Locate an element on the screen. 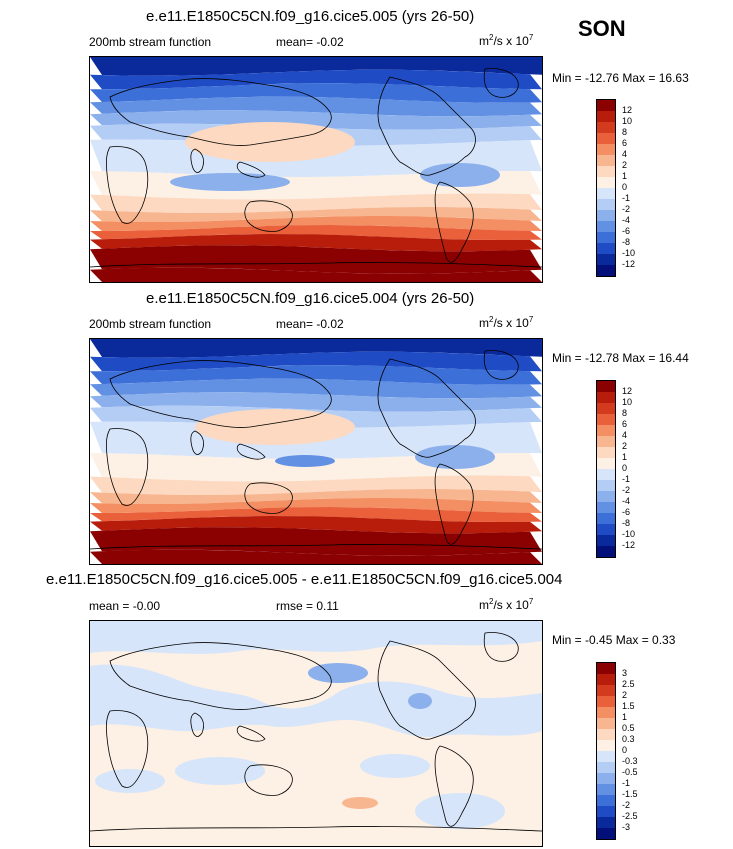 The height and width of the screenshot is (849, 733). panel1-colorbar-label-11: -6 is located at coordinates (626, 231).